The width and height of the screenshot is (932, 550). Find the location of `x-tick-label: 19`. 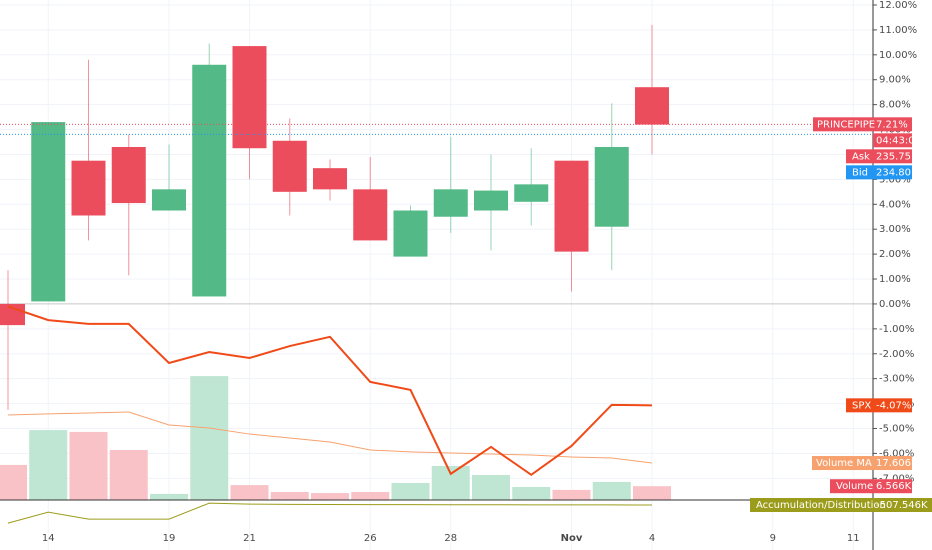

x-tick-label: 19 is located at coordinates (169, 538).